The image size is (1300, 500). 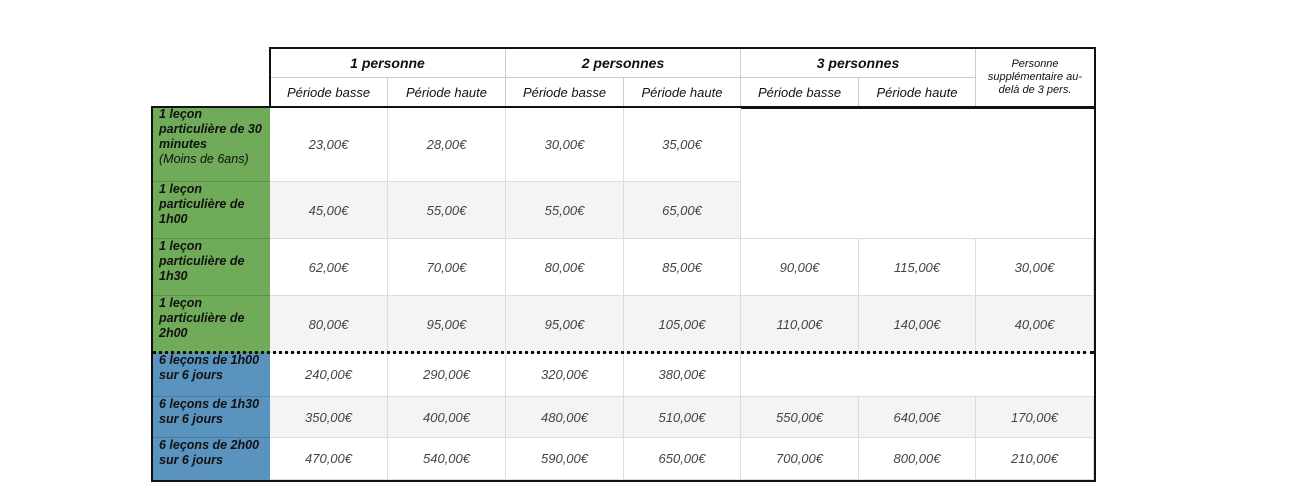 What do you see at coordinates (210, 129) in the screenshot?
I see `row-label-text: 1 leçon particulière de 30 minutes` at bounding box center [210, 129].